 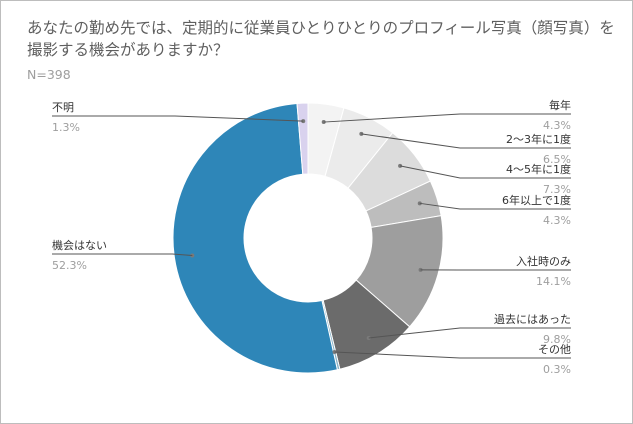 What do you see at coordinates (557, 189) in the screenshot?
I see `slice-value: 7.3%` at bounding box center [557, 189].